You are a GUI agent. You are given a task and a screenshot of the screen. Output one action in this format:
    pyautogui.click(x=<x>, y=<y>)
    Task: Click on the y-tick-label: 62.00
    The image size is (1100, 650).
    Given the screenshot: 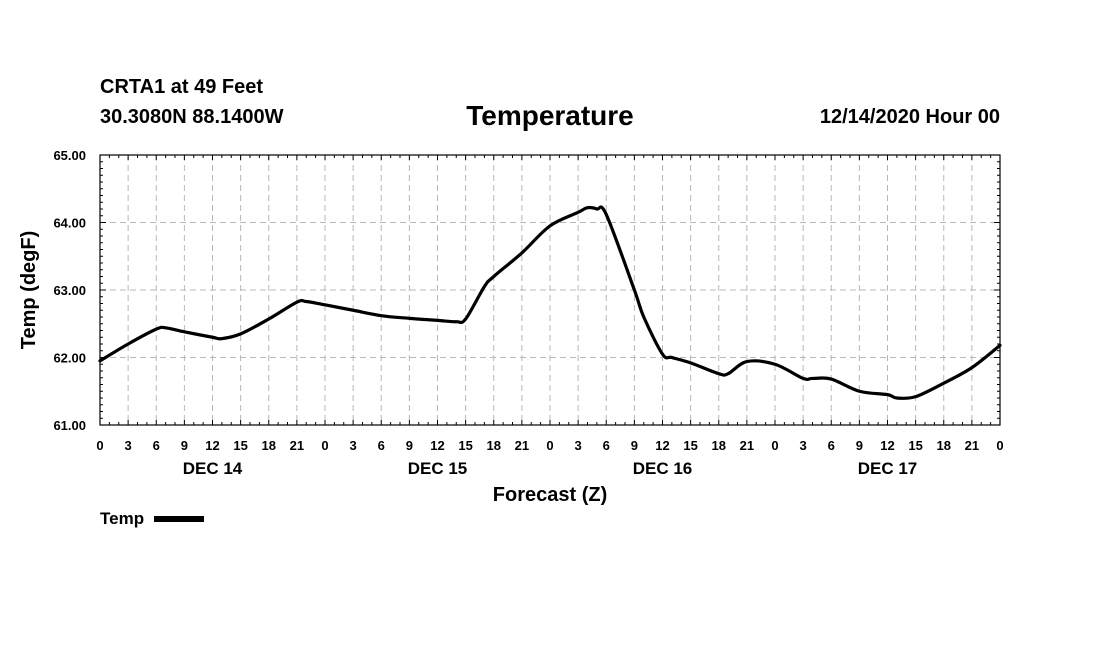 What is the action you would take?
    pyautogui.click(x=69, y=358)
    